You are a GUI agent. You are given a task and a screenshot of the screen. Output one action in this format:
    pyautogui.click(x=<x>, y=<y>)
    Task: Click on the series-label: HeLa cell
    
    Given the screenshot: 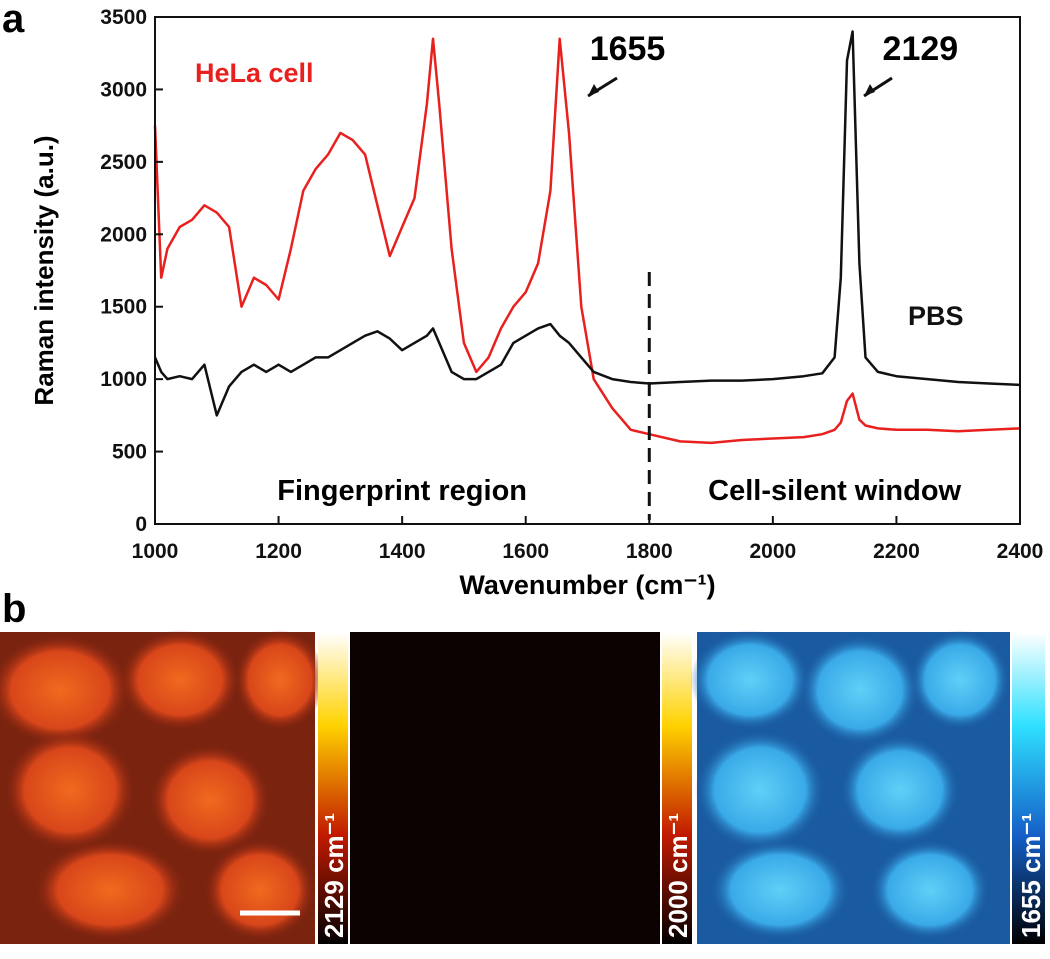 What is the action you would take?
    pyautogui.click(x=254, y=73)
    